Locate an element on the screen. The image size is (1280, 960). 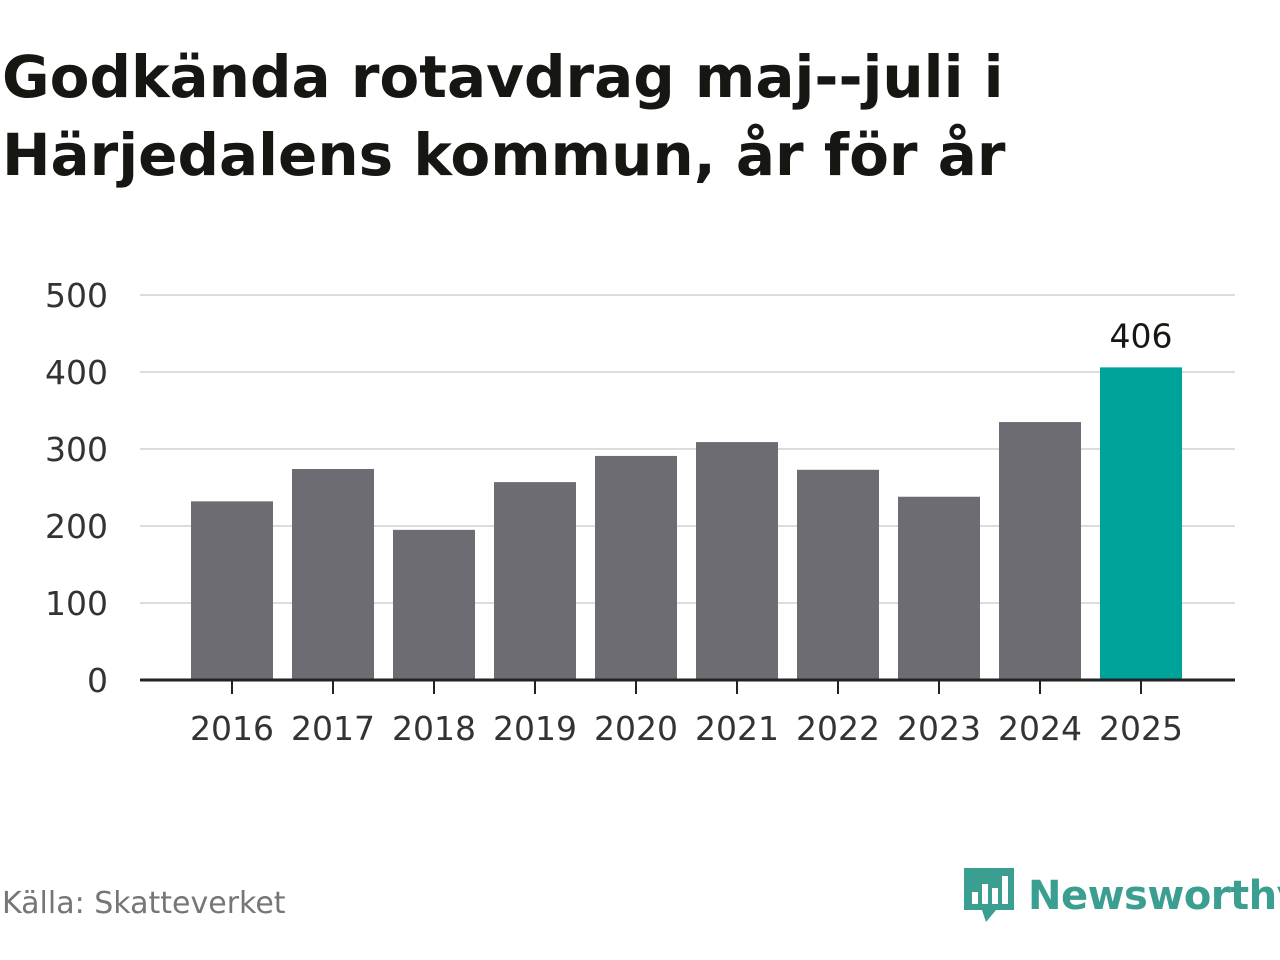
bar-2018 is located at coordinates (434, 604).